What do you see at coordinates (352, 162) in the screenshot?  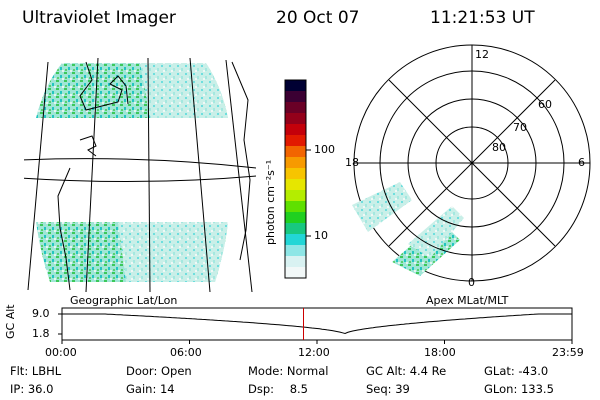 I see `mlt-label-18: 18` at bounding box center [352, 162].